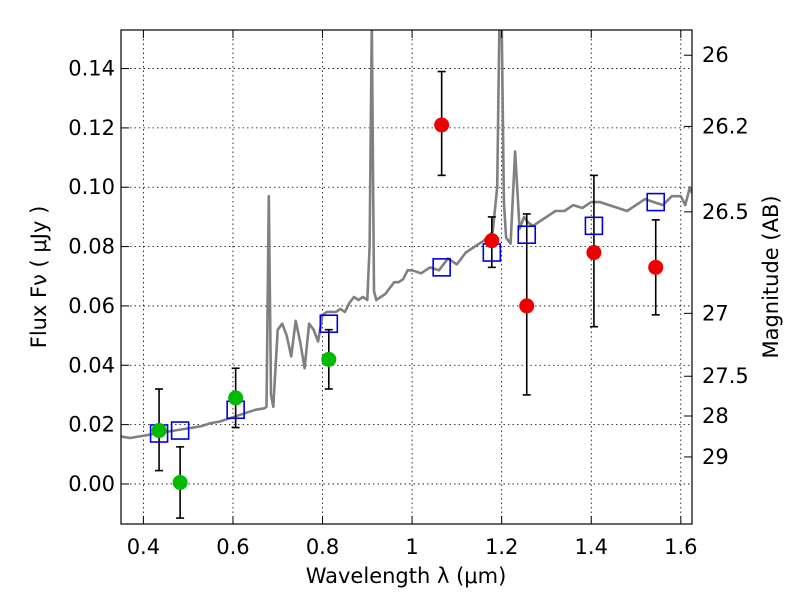  I want to click on right-tick-label: 27, so click(715, 313).